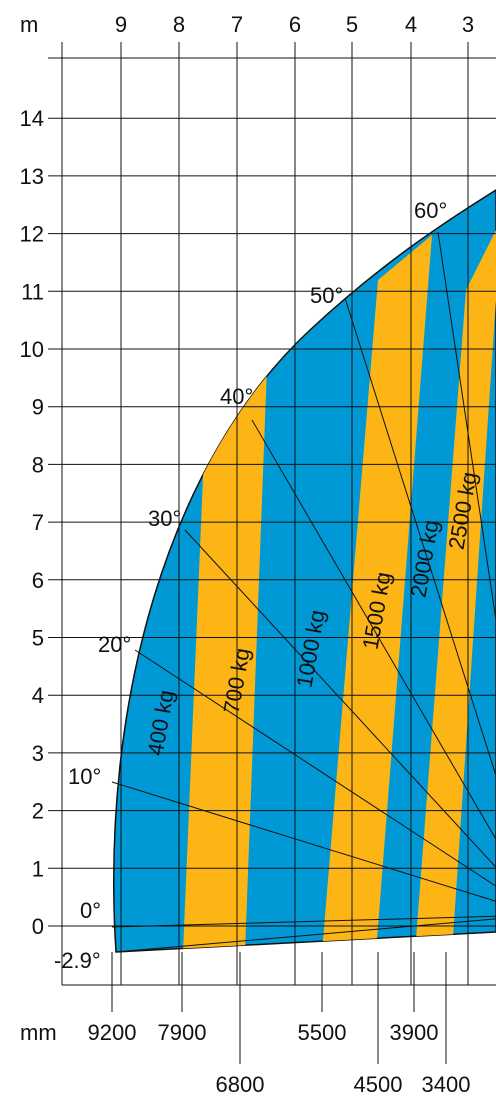  Describe the element at coordinates (32, 118) in the screenshot. I see `y-tick-label: 14` at that location.